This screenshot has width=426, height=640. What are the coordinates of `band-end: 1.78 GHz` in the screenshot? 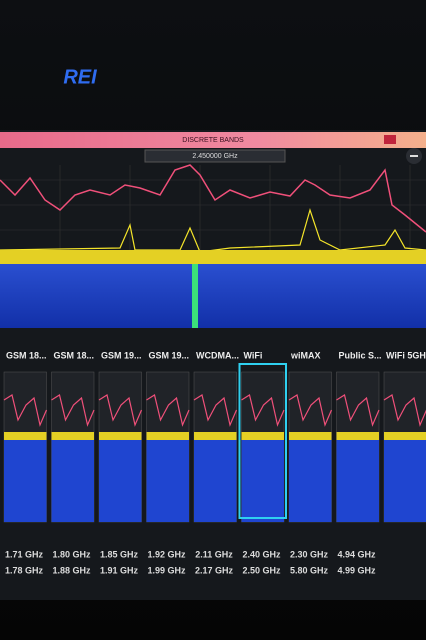 It's located at (24, 570).